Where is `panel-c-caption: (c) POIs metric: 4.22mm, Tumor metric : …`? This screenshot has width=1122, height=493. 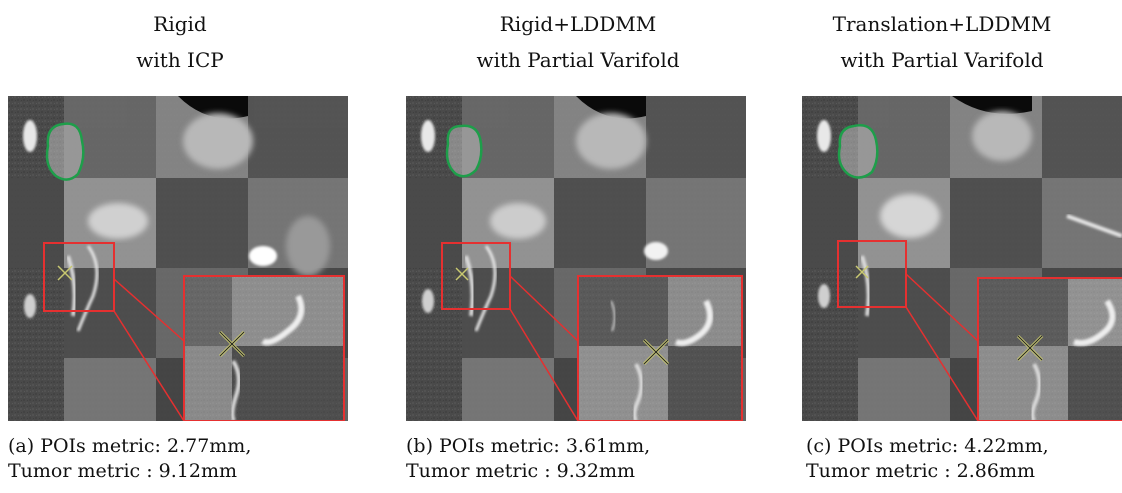
panel-c-caption: (c) POIs metric: 4.22mm, Tumor metric : … is located at coordinates (927, 458).